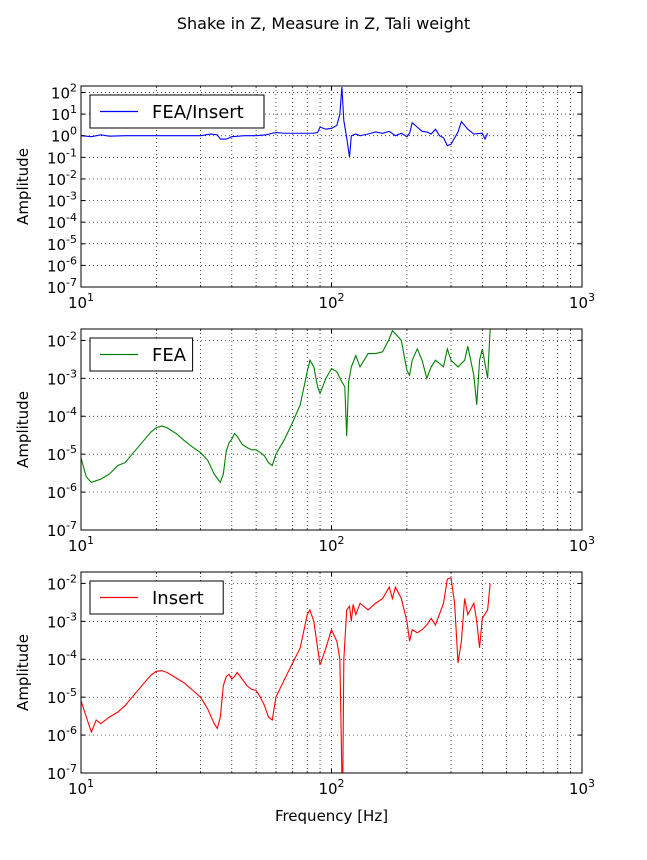  Describe the element at coordinates (62, 156) in the screenshot. I see `y-tick-label: 10⁻¹` at that location.